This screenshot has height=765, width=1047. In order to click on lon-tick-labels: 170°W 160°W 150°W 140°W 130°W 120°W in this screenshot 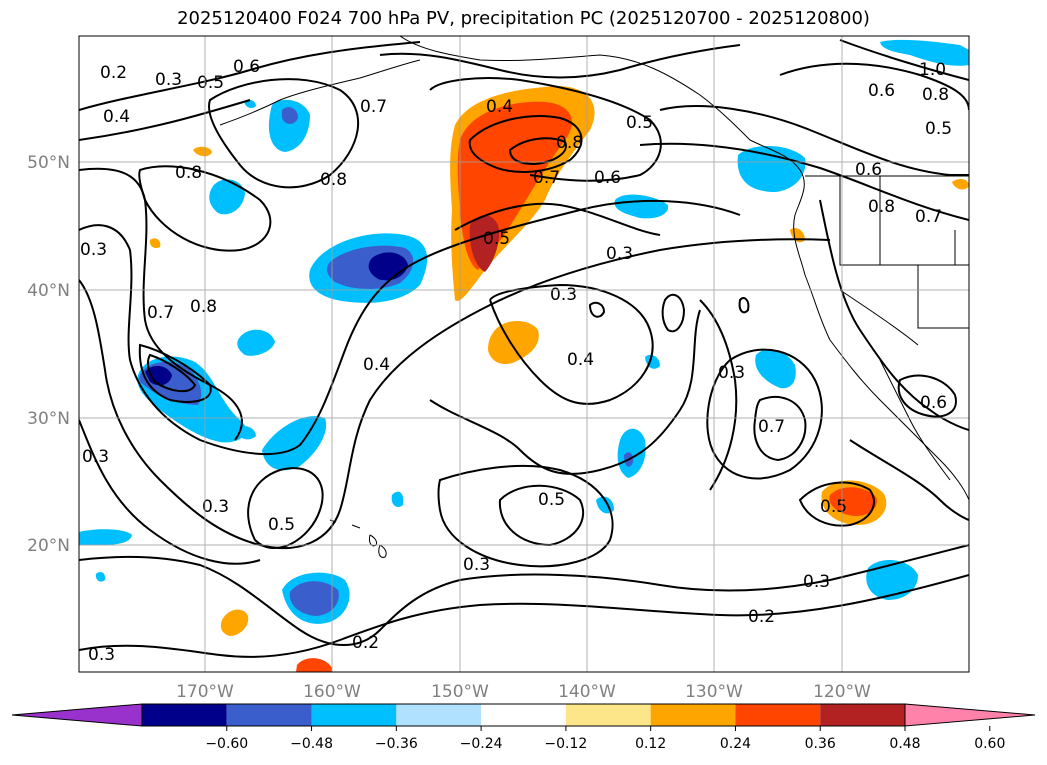, I will do `click(523, 692)`.